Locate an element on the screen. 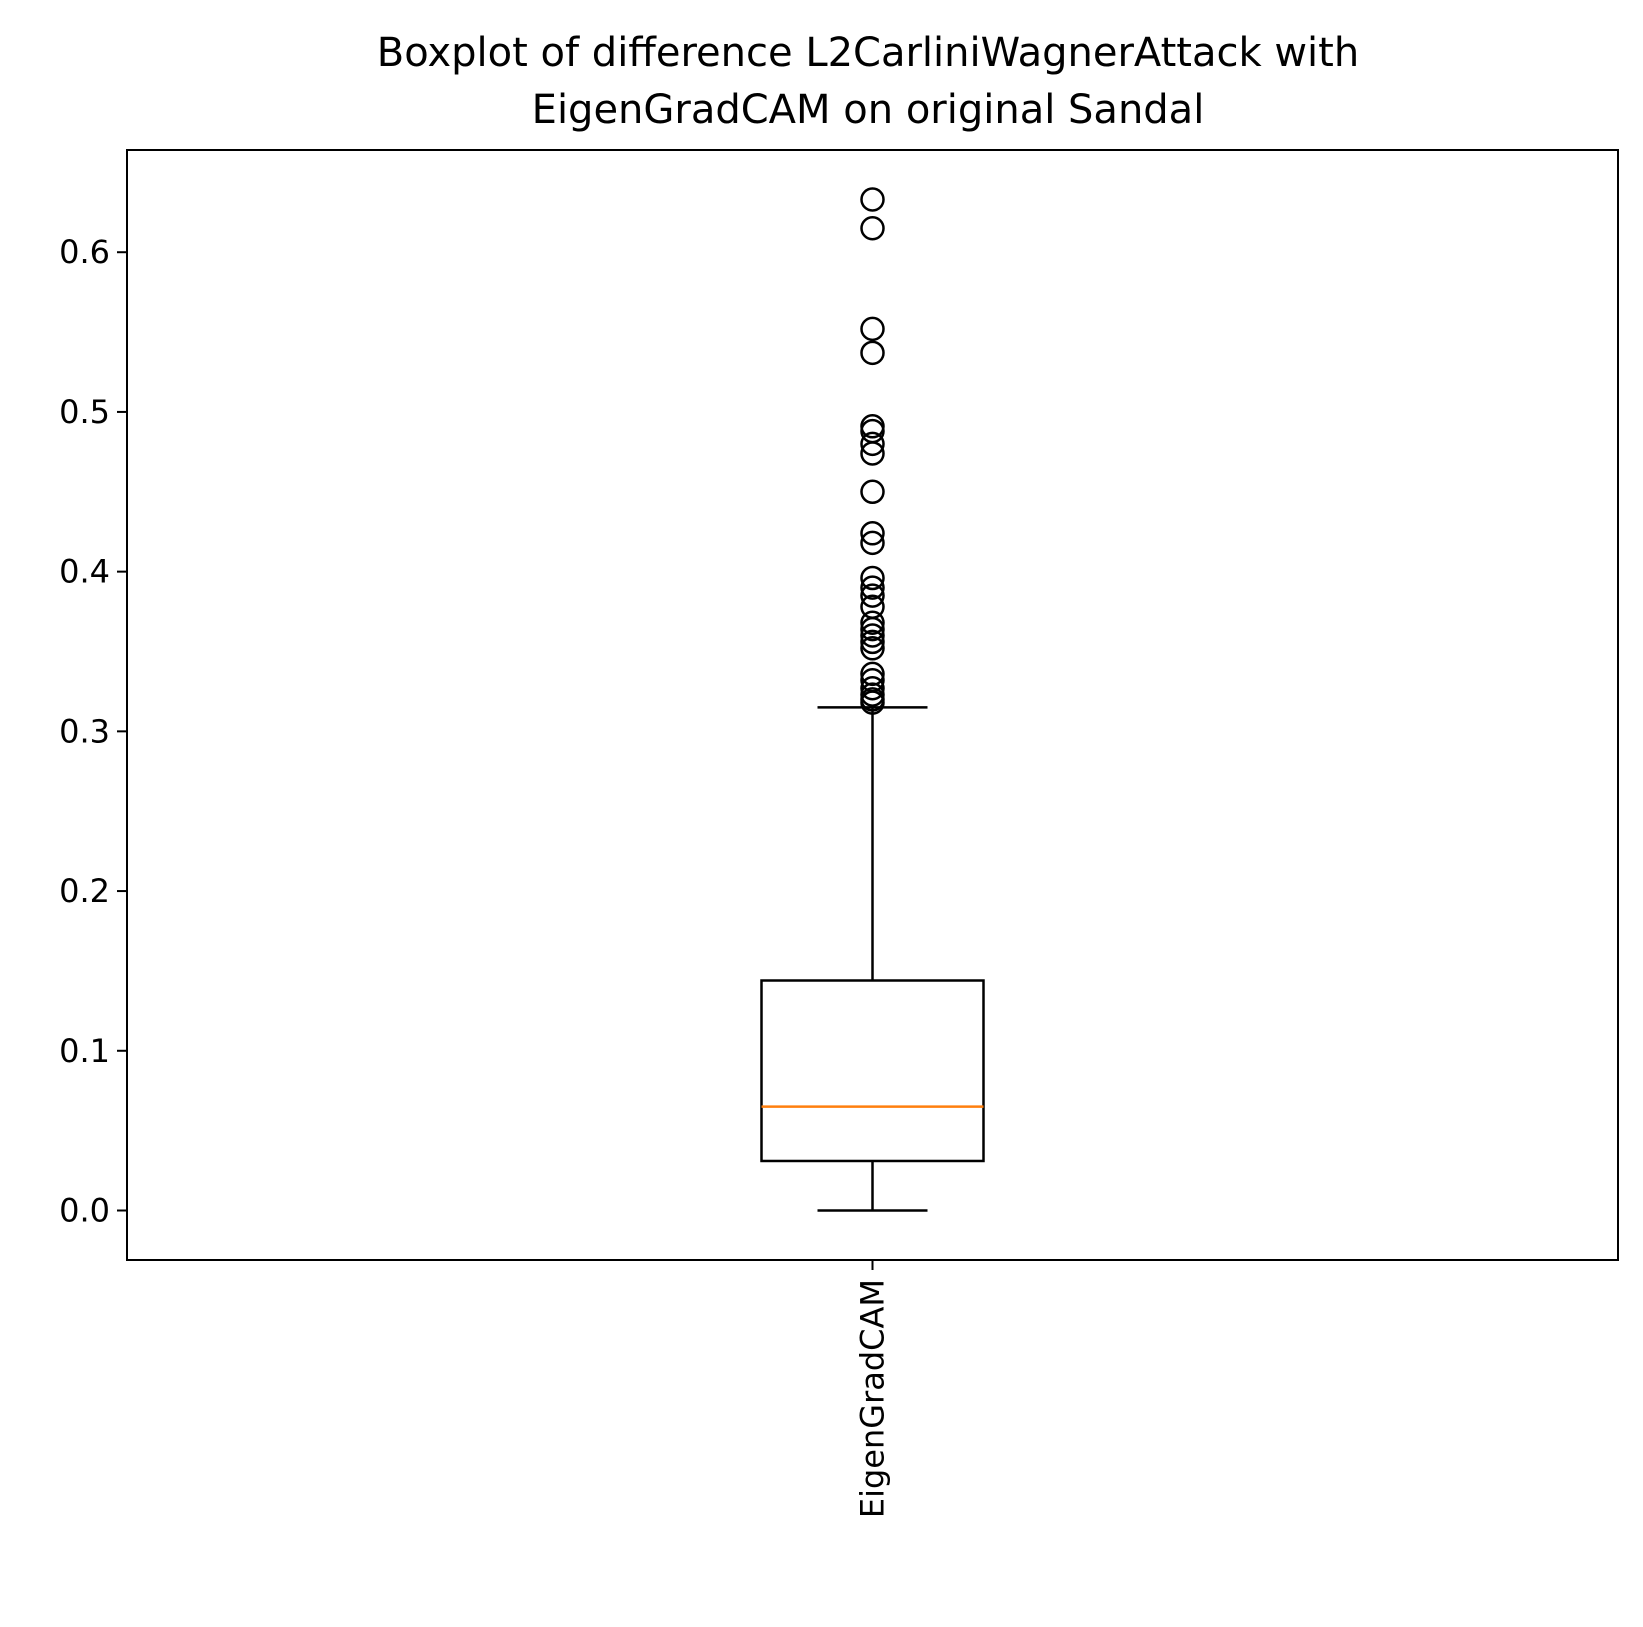 This screenshot has height=1627, width=1643. y-axis: 0.0 0.1 0.2 0.3 0.4 0.5 0.6 is located at coordinates (93, 731).